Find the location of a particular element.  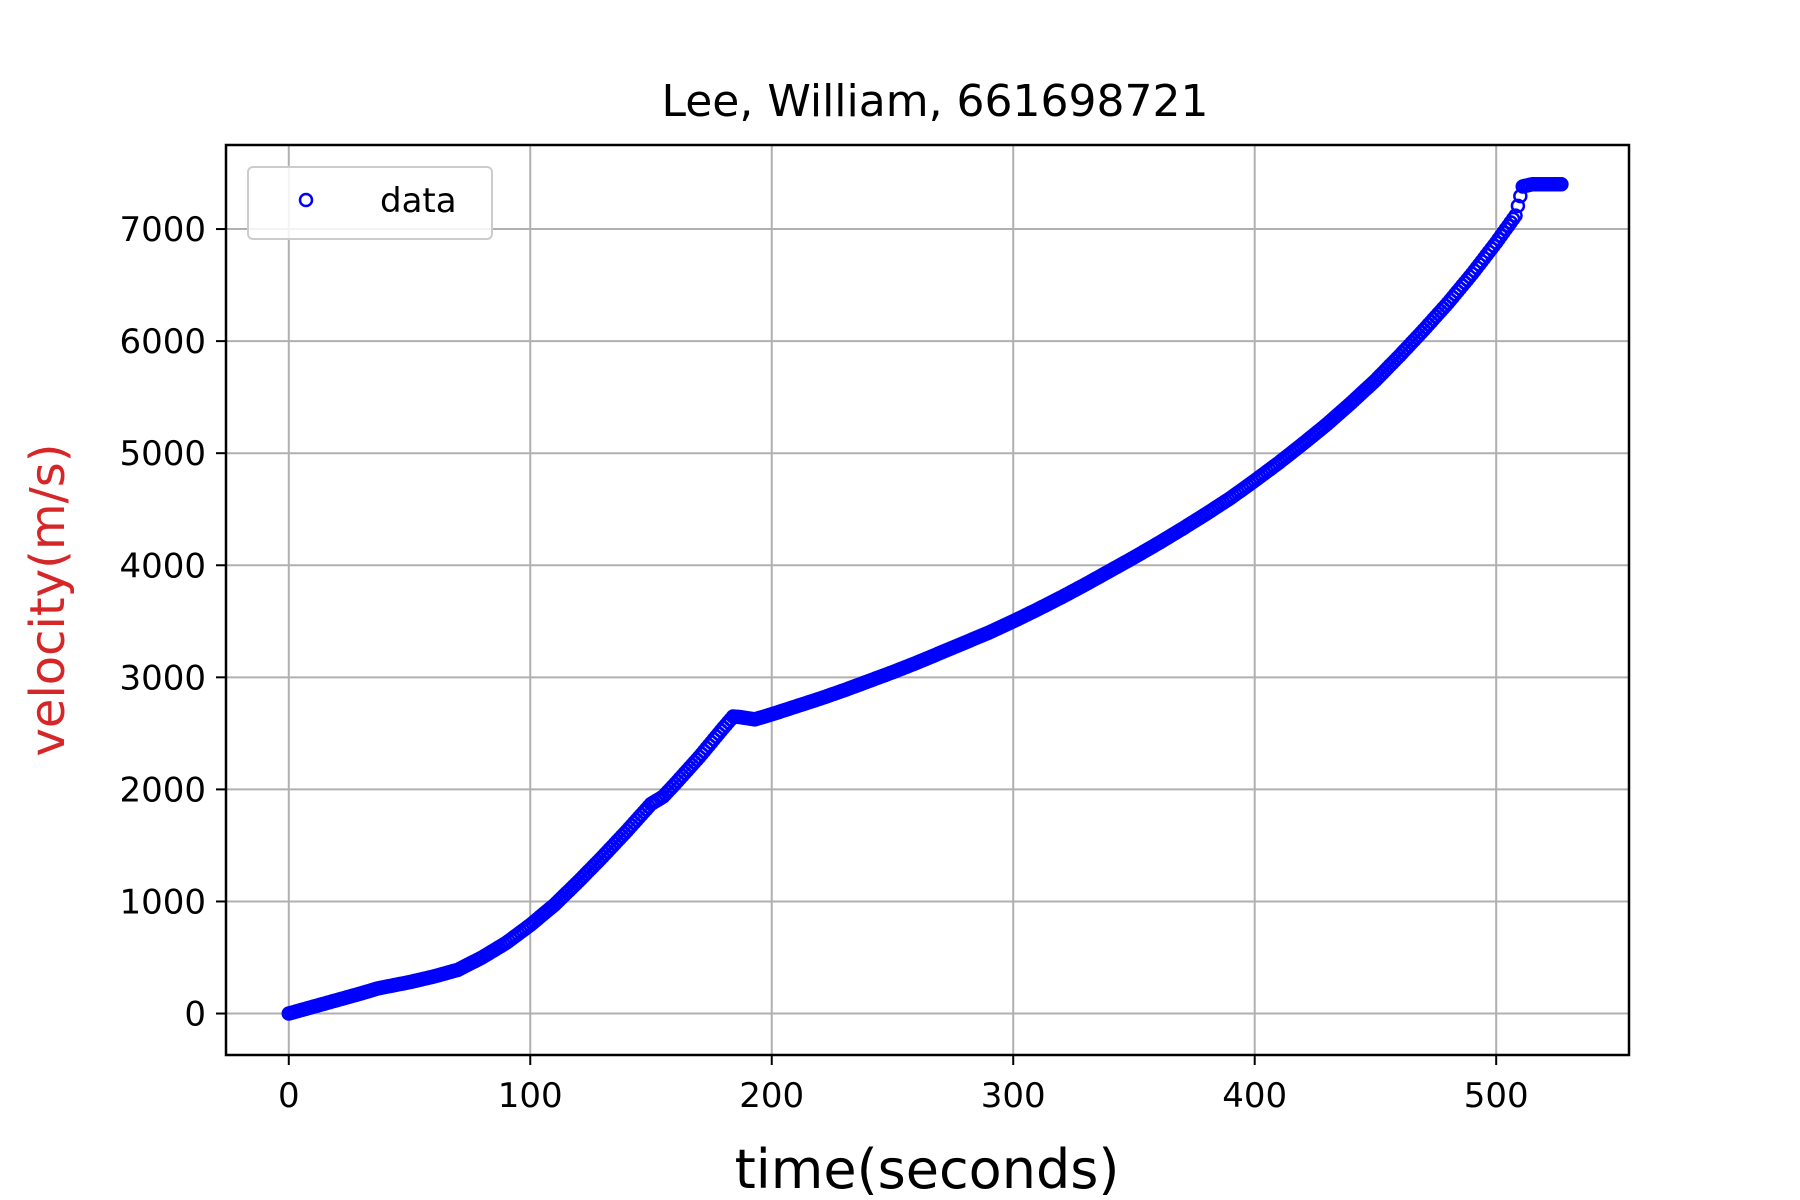

y-tick-label: 1000 is located at coordinates (162, 902).